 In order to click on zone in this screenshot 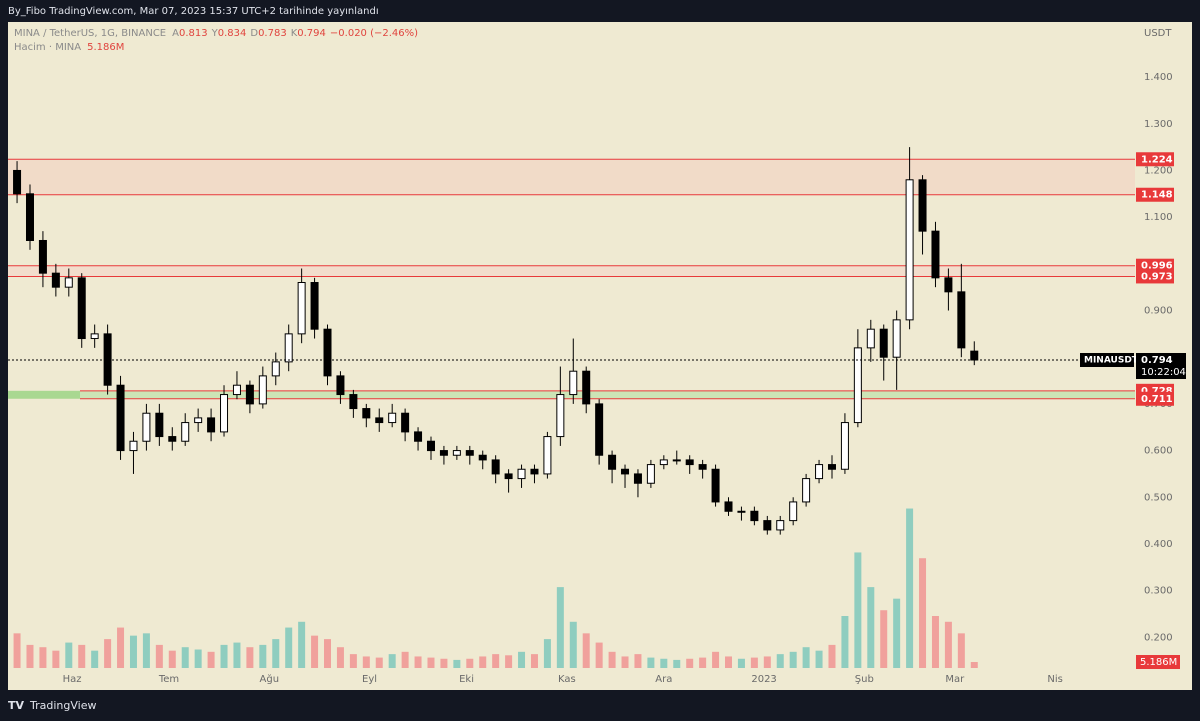, I will do `click(571, 177)`.